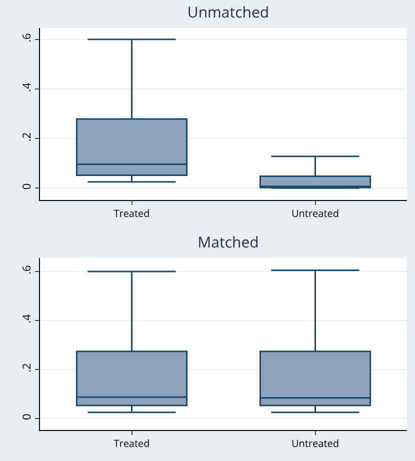  I want to click on chart-title: Matched, so click(228, 242).